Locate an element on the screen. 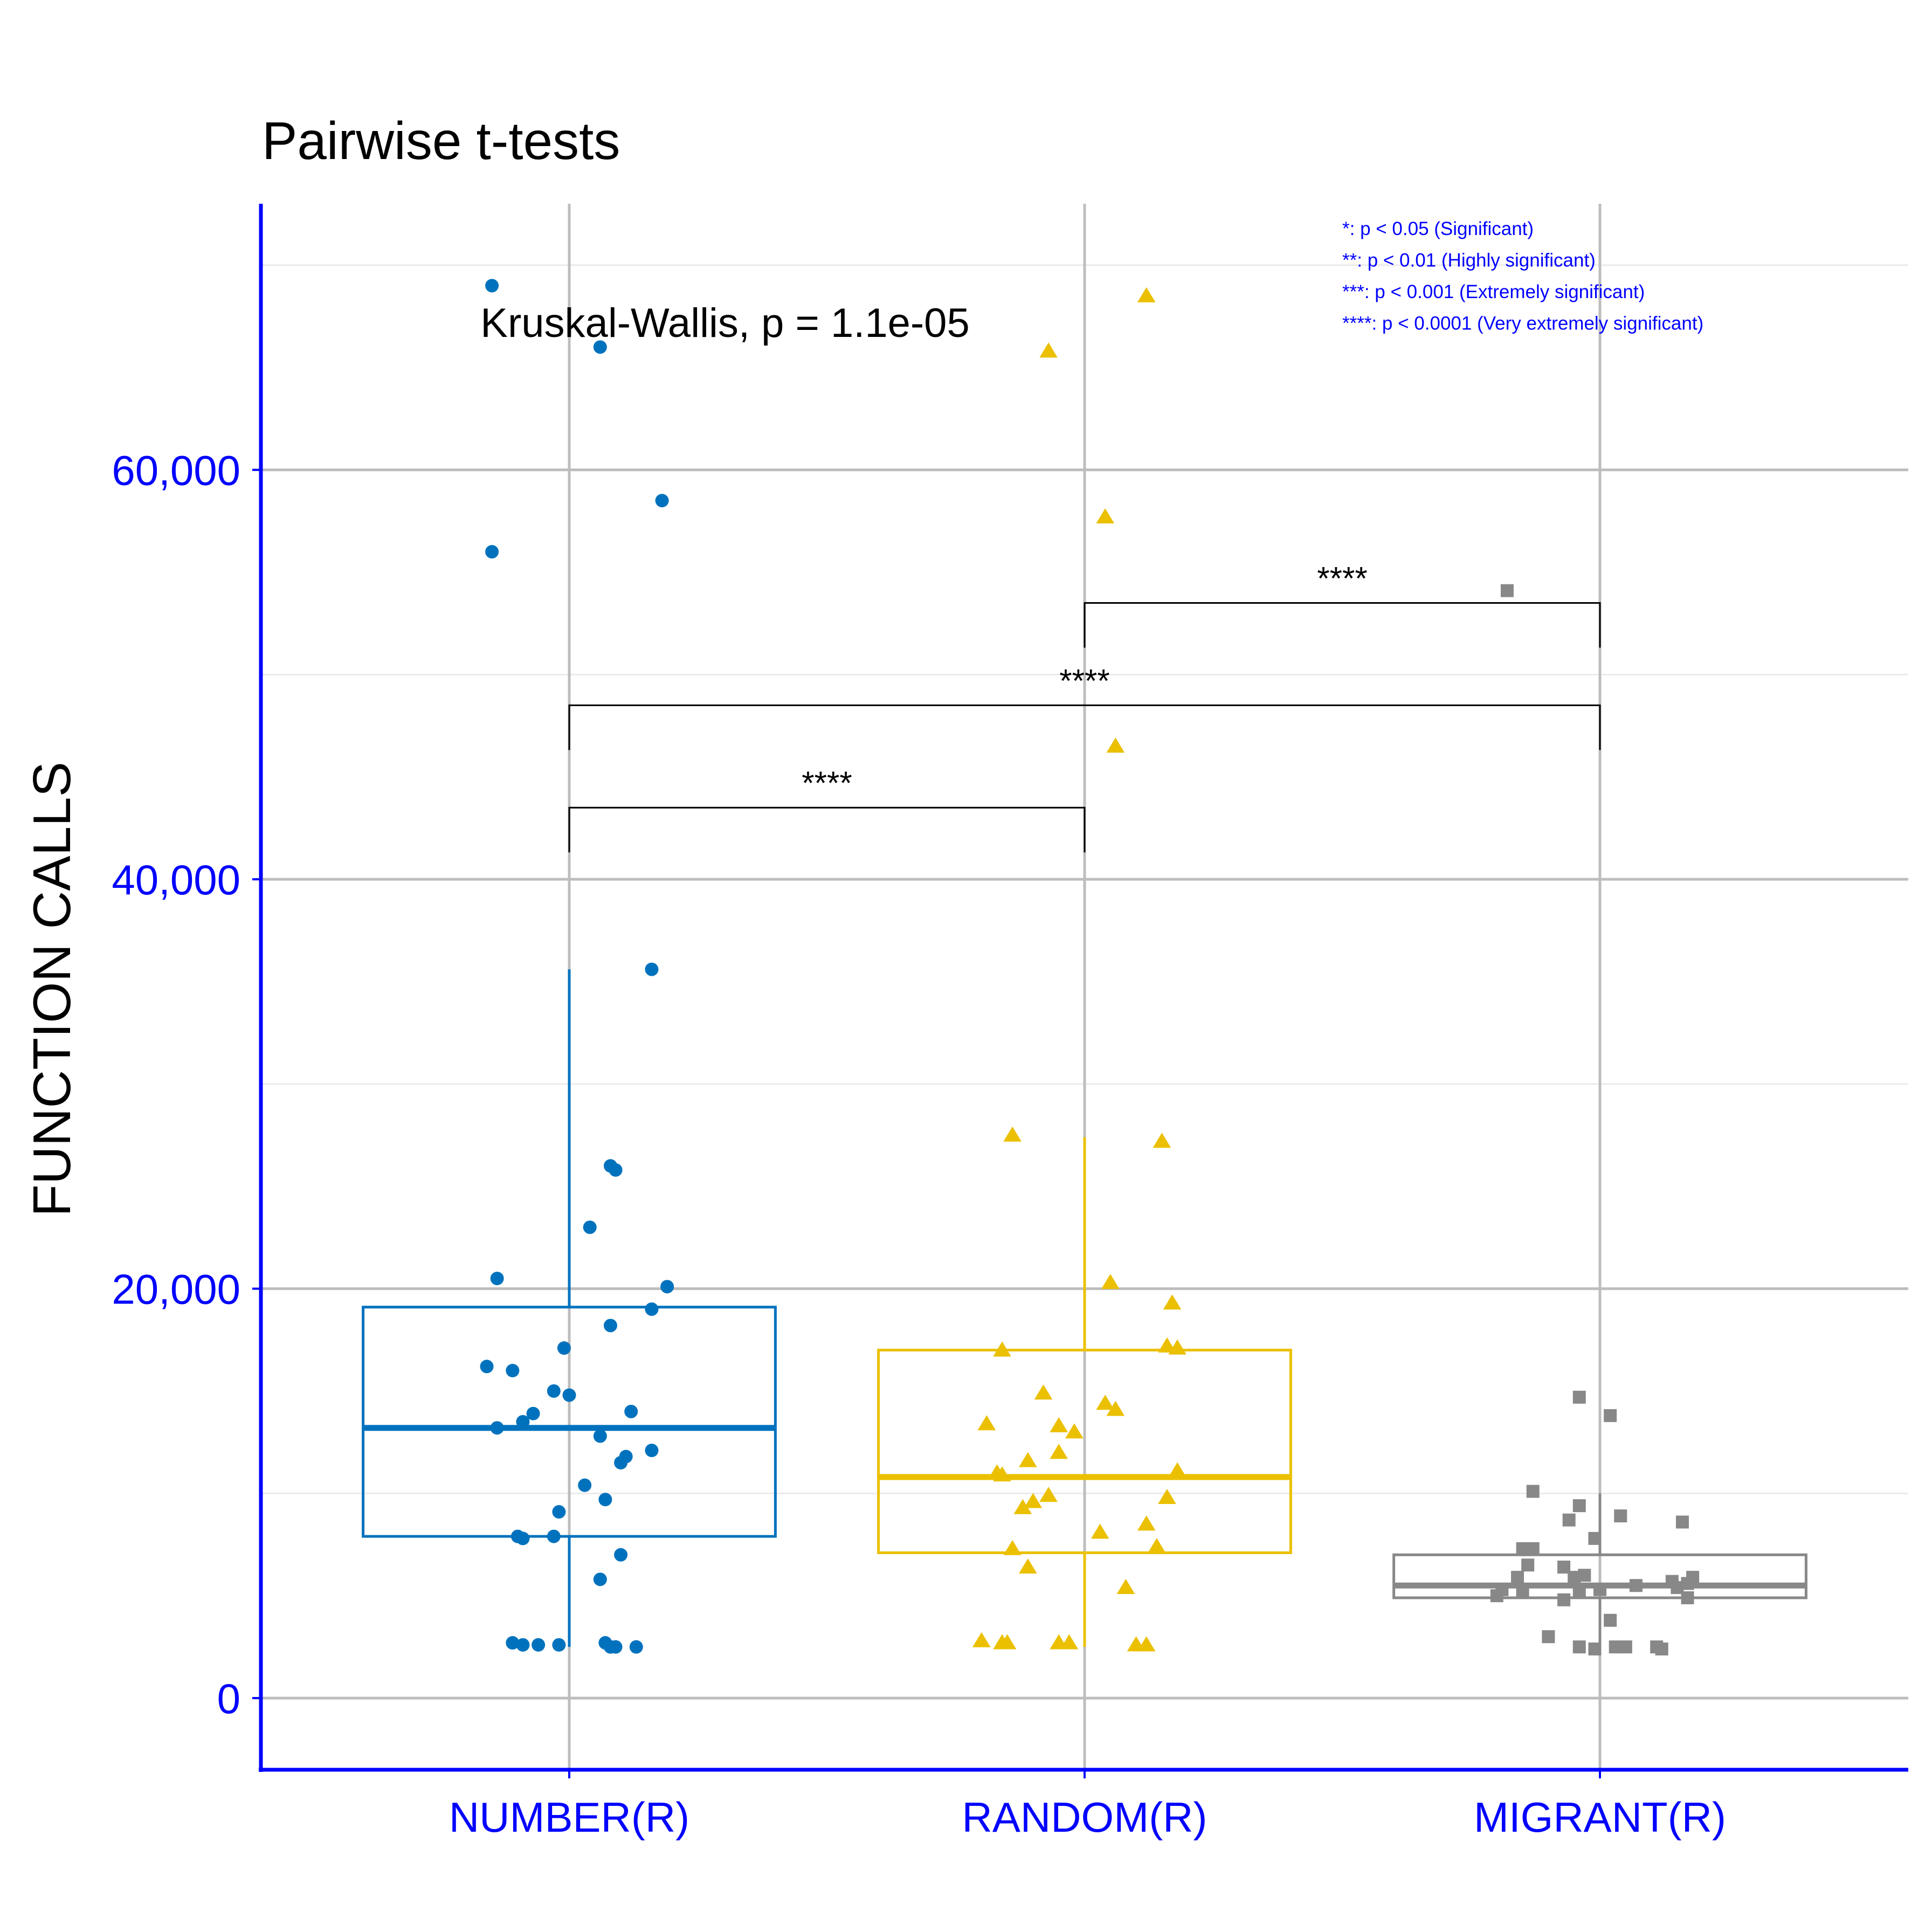 The image size is (1932, 1932). legend-line: *: p < 0.05 (Significant) is located at coordinates (1438, 228).